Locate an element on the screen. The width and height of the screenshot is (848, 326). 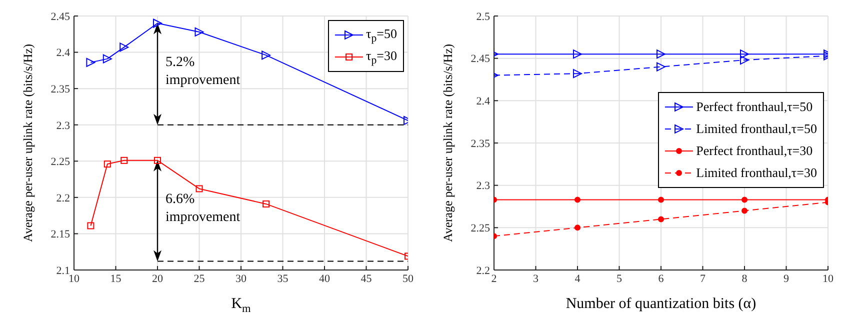
x-tick-label: 40 is located at coordinates (324, 278).